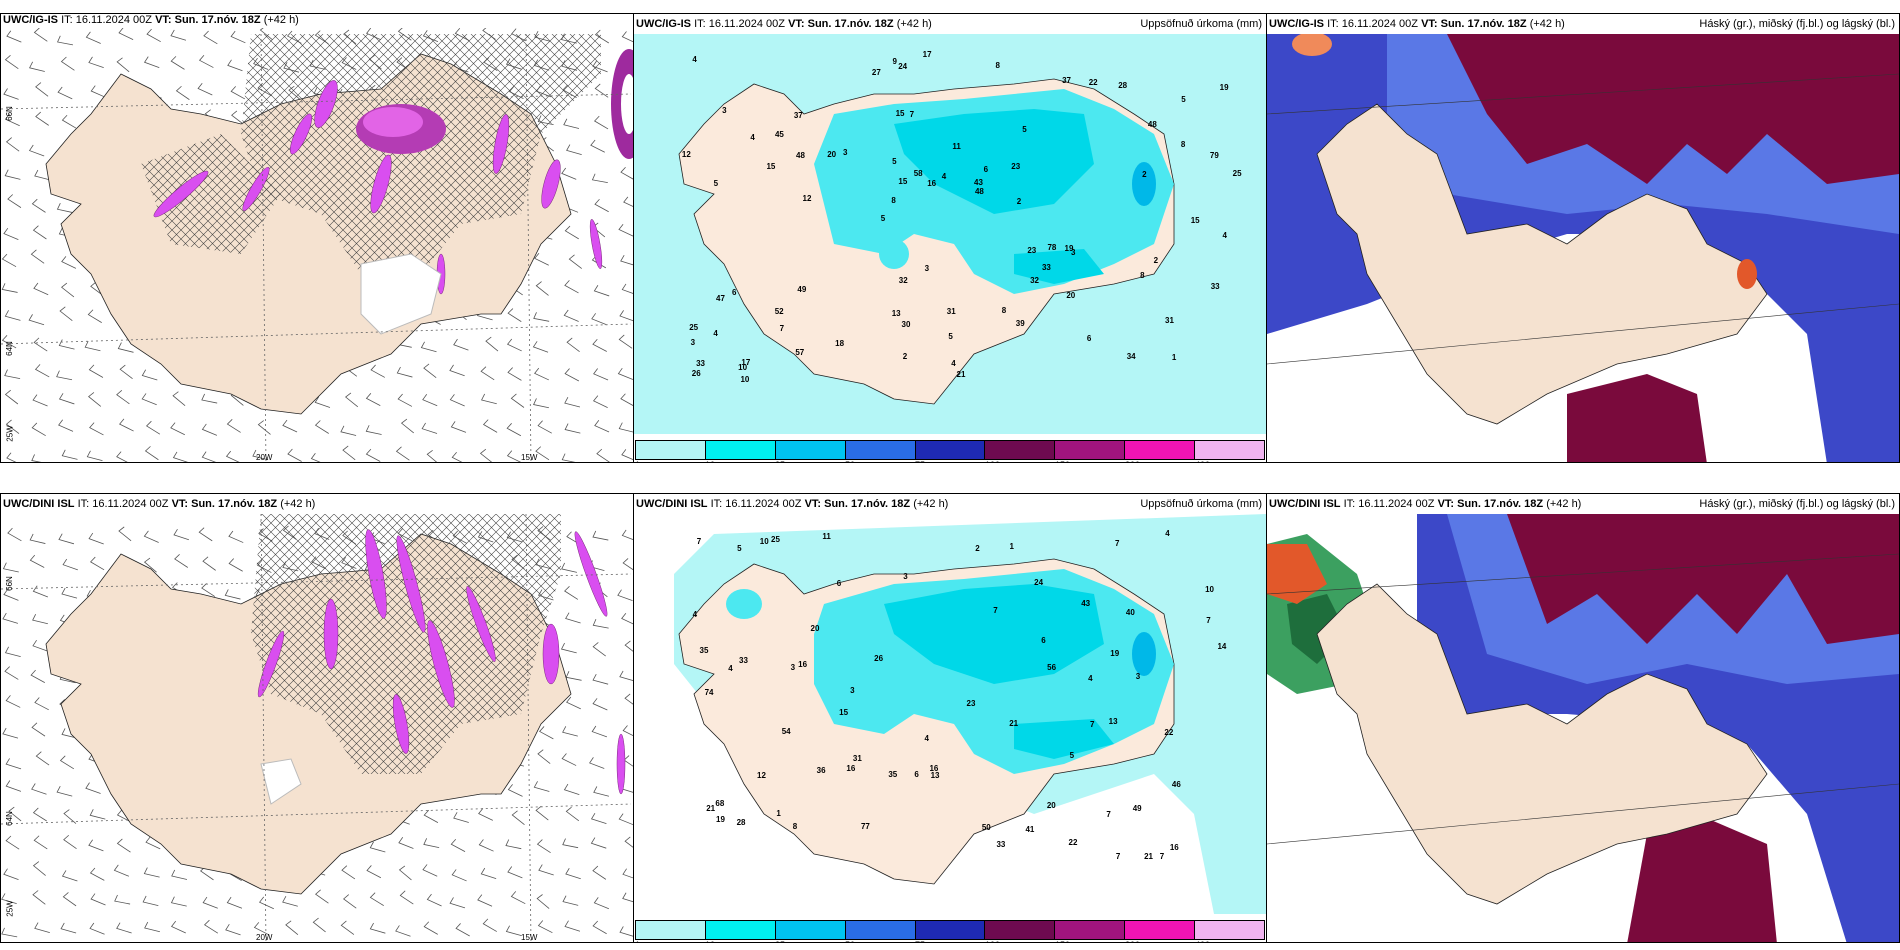 This screenshot has width=1900, height=950. What do you see at coordinates (918, 174) in the screenshot?
I see `precip-value-label: 58` at bounding box center [918, 174].